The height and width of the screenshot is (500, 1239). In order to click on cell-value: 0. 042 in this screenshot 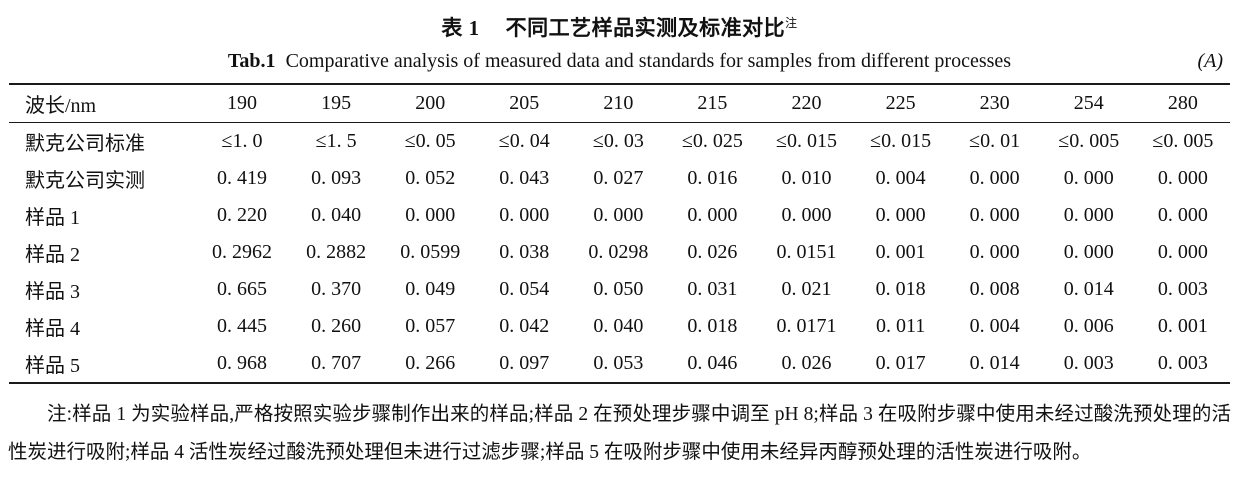, I will do `click(524, 326)`.